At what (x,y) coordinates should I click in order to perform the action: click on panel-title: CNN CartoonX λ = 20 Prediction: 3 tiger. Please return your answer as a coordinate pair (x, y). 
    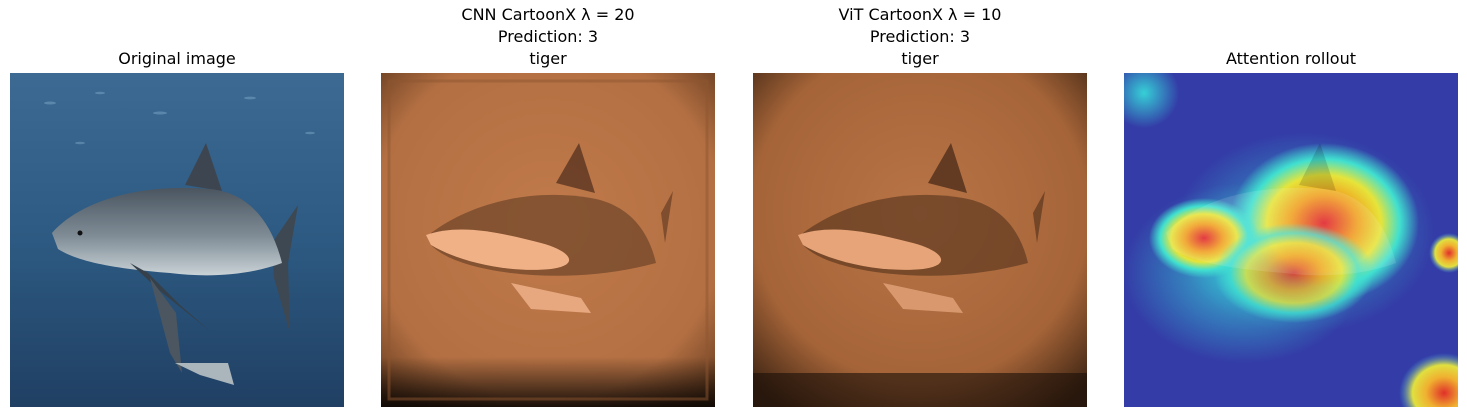
    Looking at the image, I should click on (548, 37).